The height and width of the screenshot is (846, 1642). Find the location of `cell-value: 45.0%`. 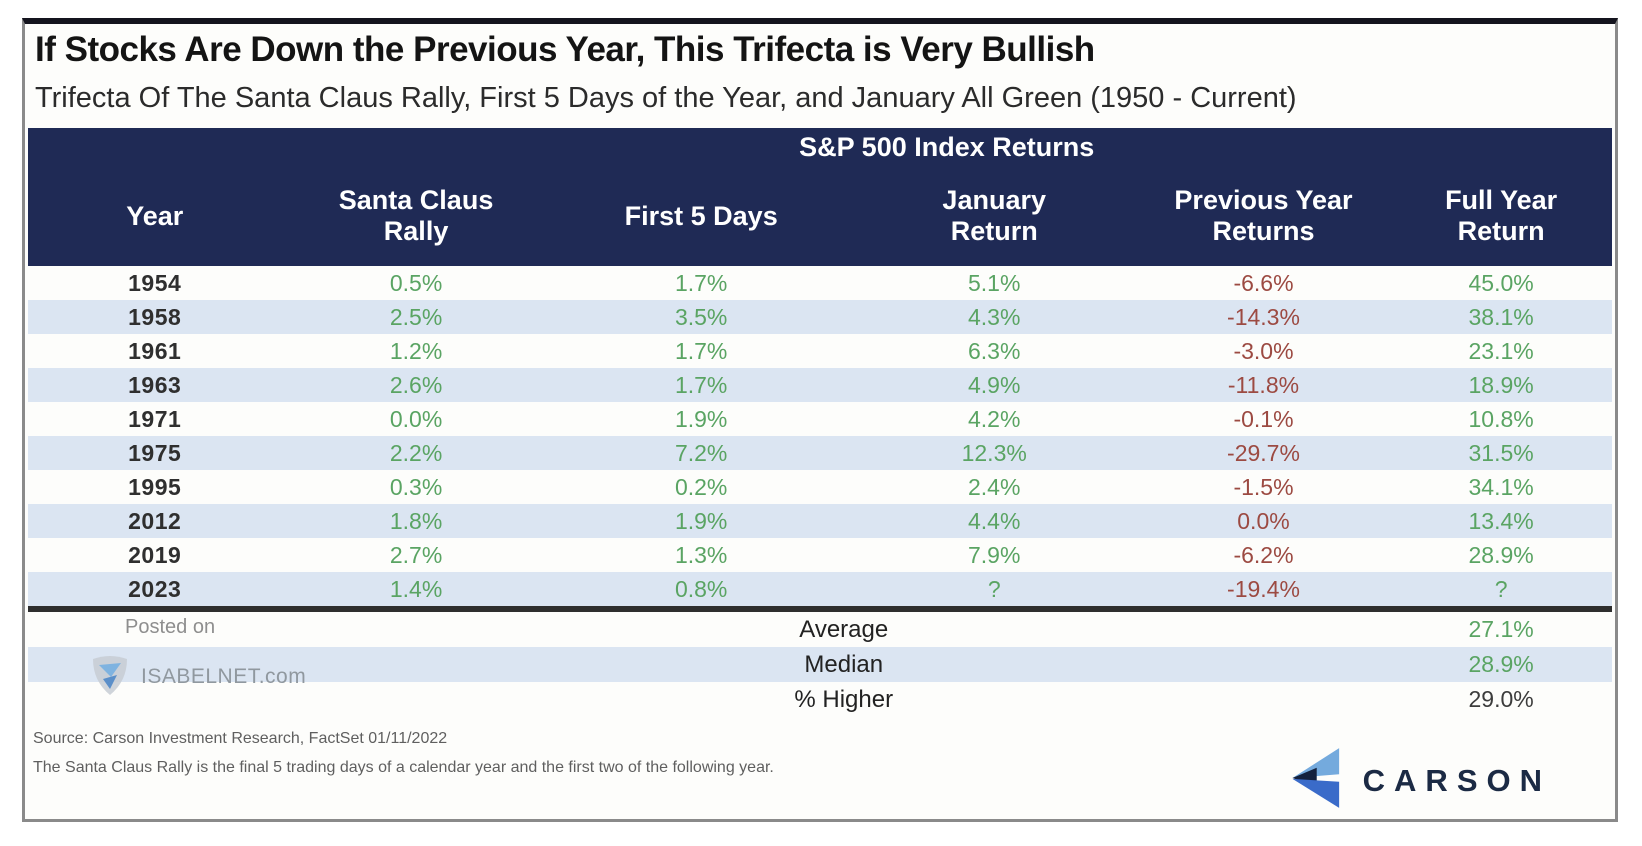

cell-value: 45.0% is located at coordinates (1501, 283).